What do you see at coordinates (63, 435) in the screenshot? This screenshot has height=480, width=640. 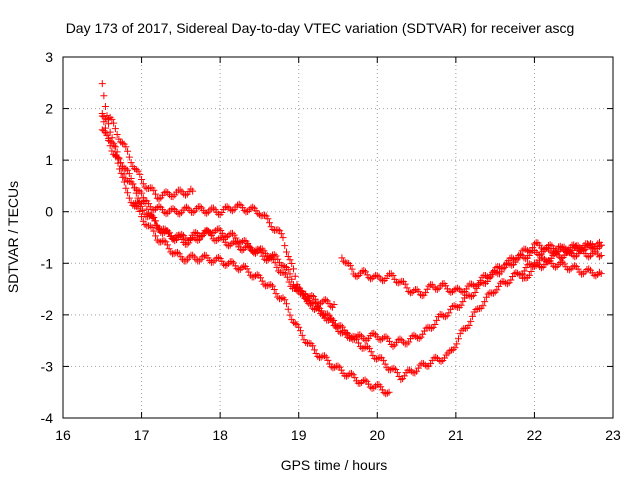 I see `x-tick-label: 16` at bounding box center [63, 435].